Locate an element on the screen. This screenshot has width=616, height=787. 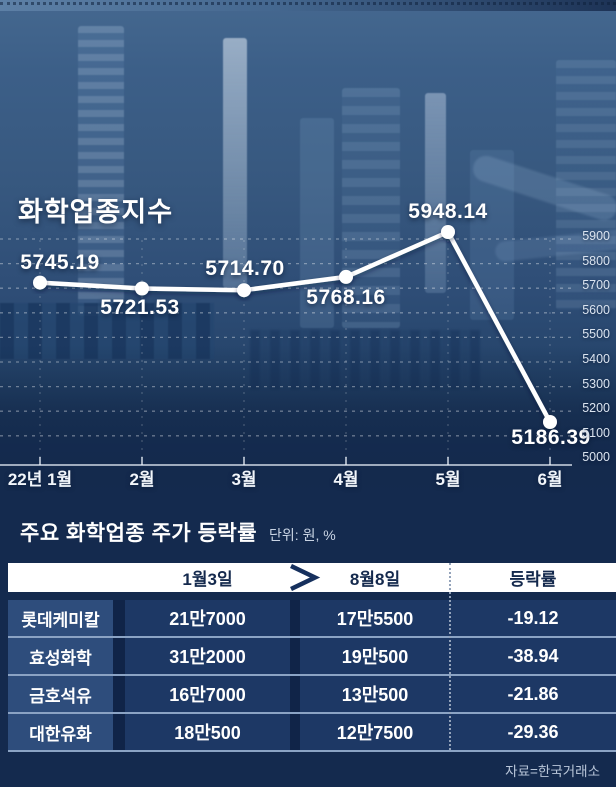
y-axis-tick-label: 5100 is located at coordinates (596, 432).